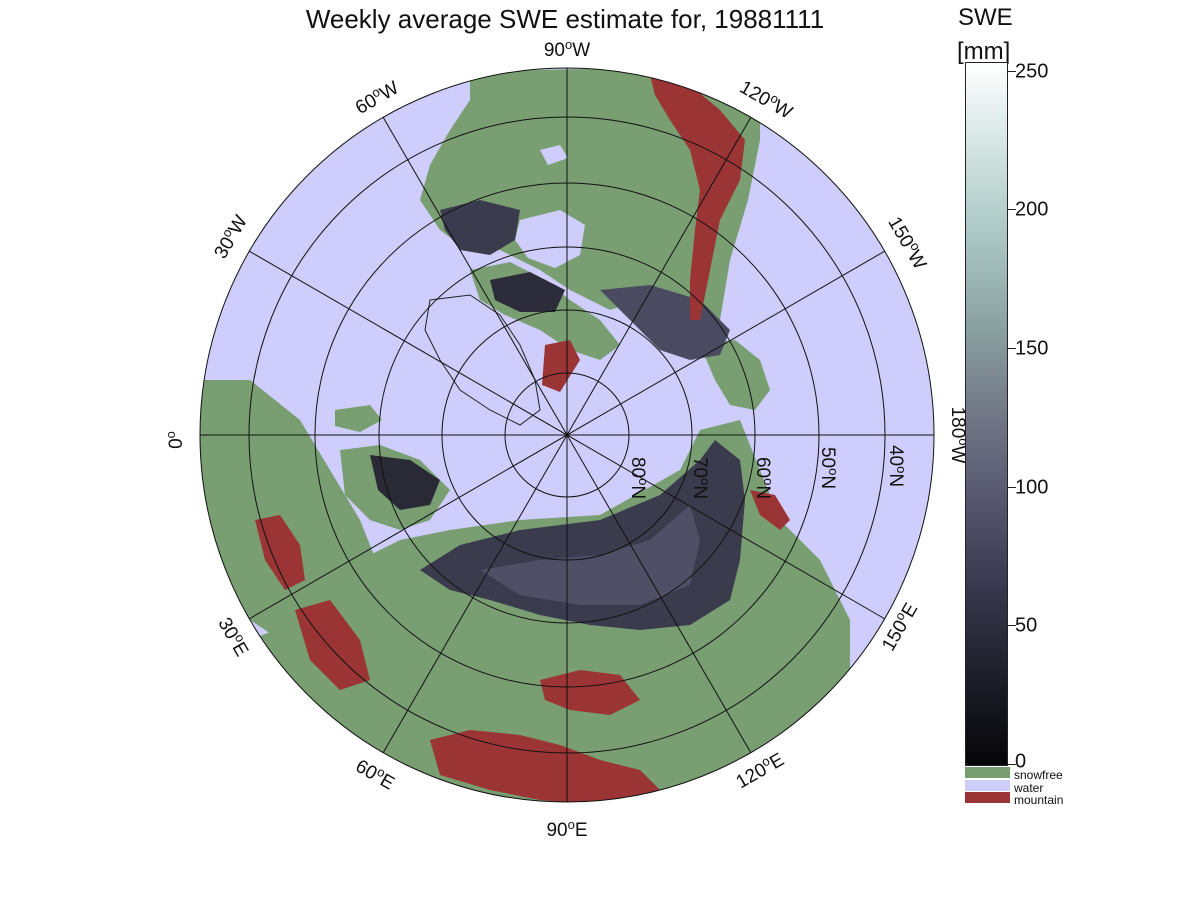 The width and height of the screenshot is (1200, 900). What do you see at coordinates (959, 435) in the screenshot?
I see `meridian-label-180w: 180oW` at bounding box center [959, 435].